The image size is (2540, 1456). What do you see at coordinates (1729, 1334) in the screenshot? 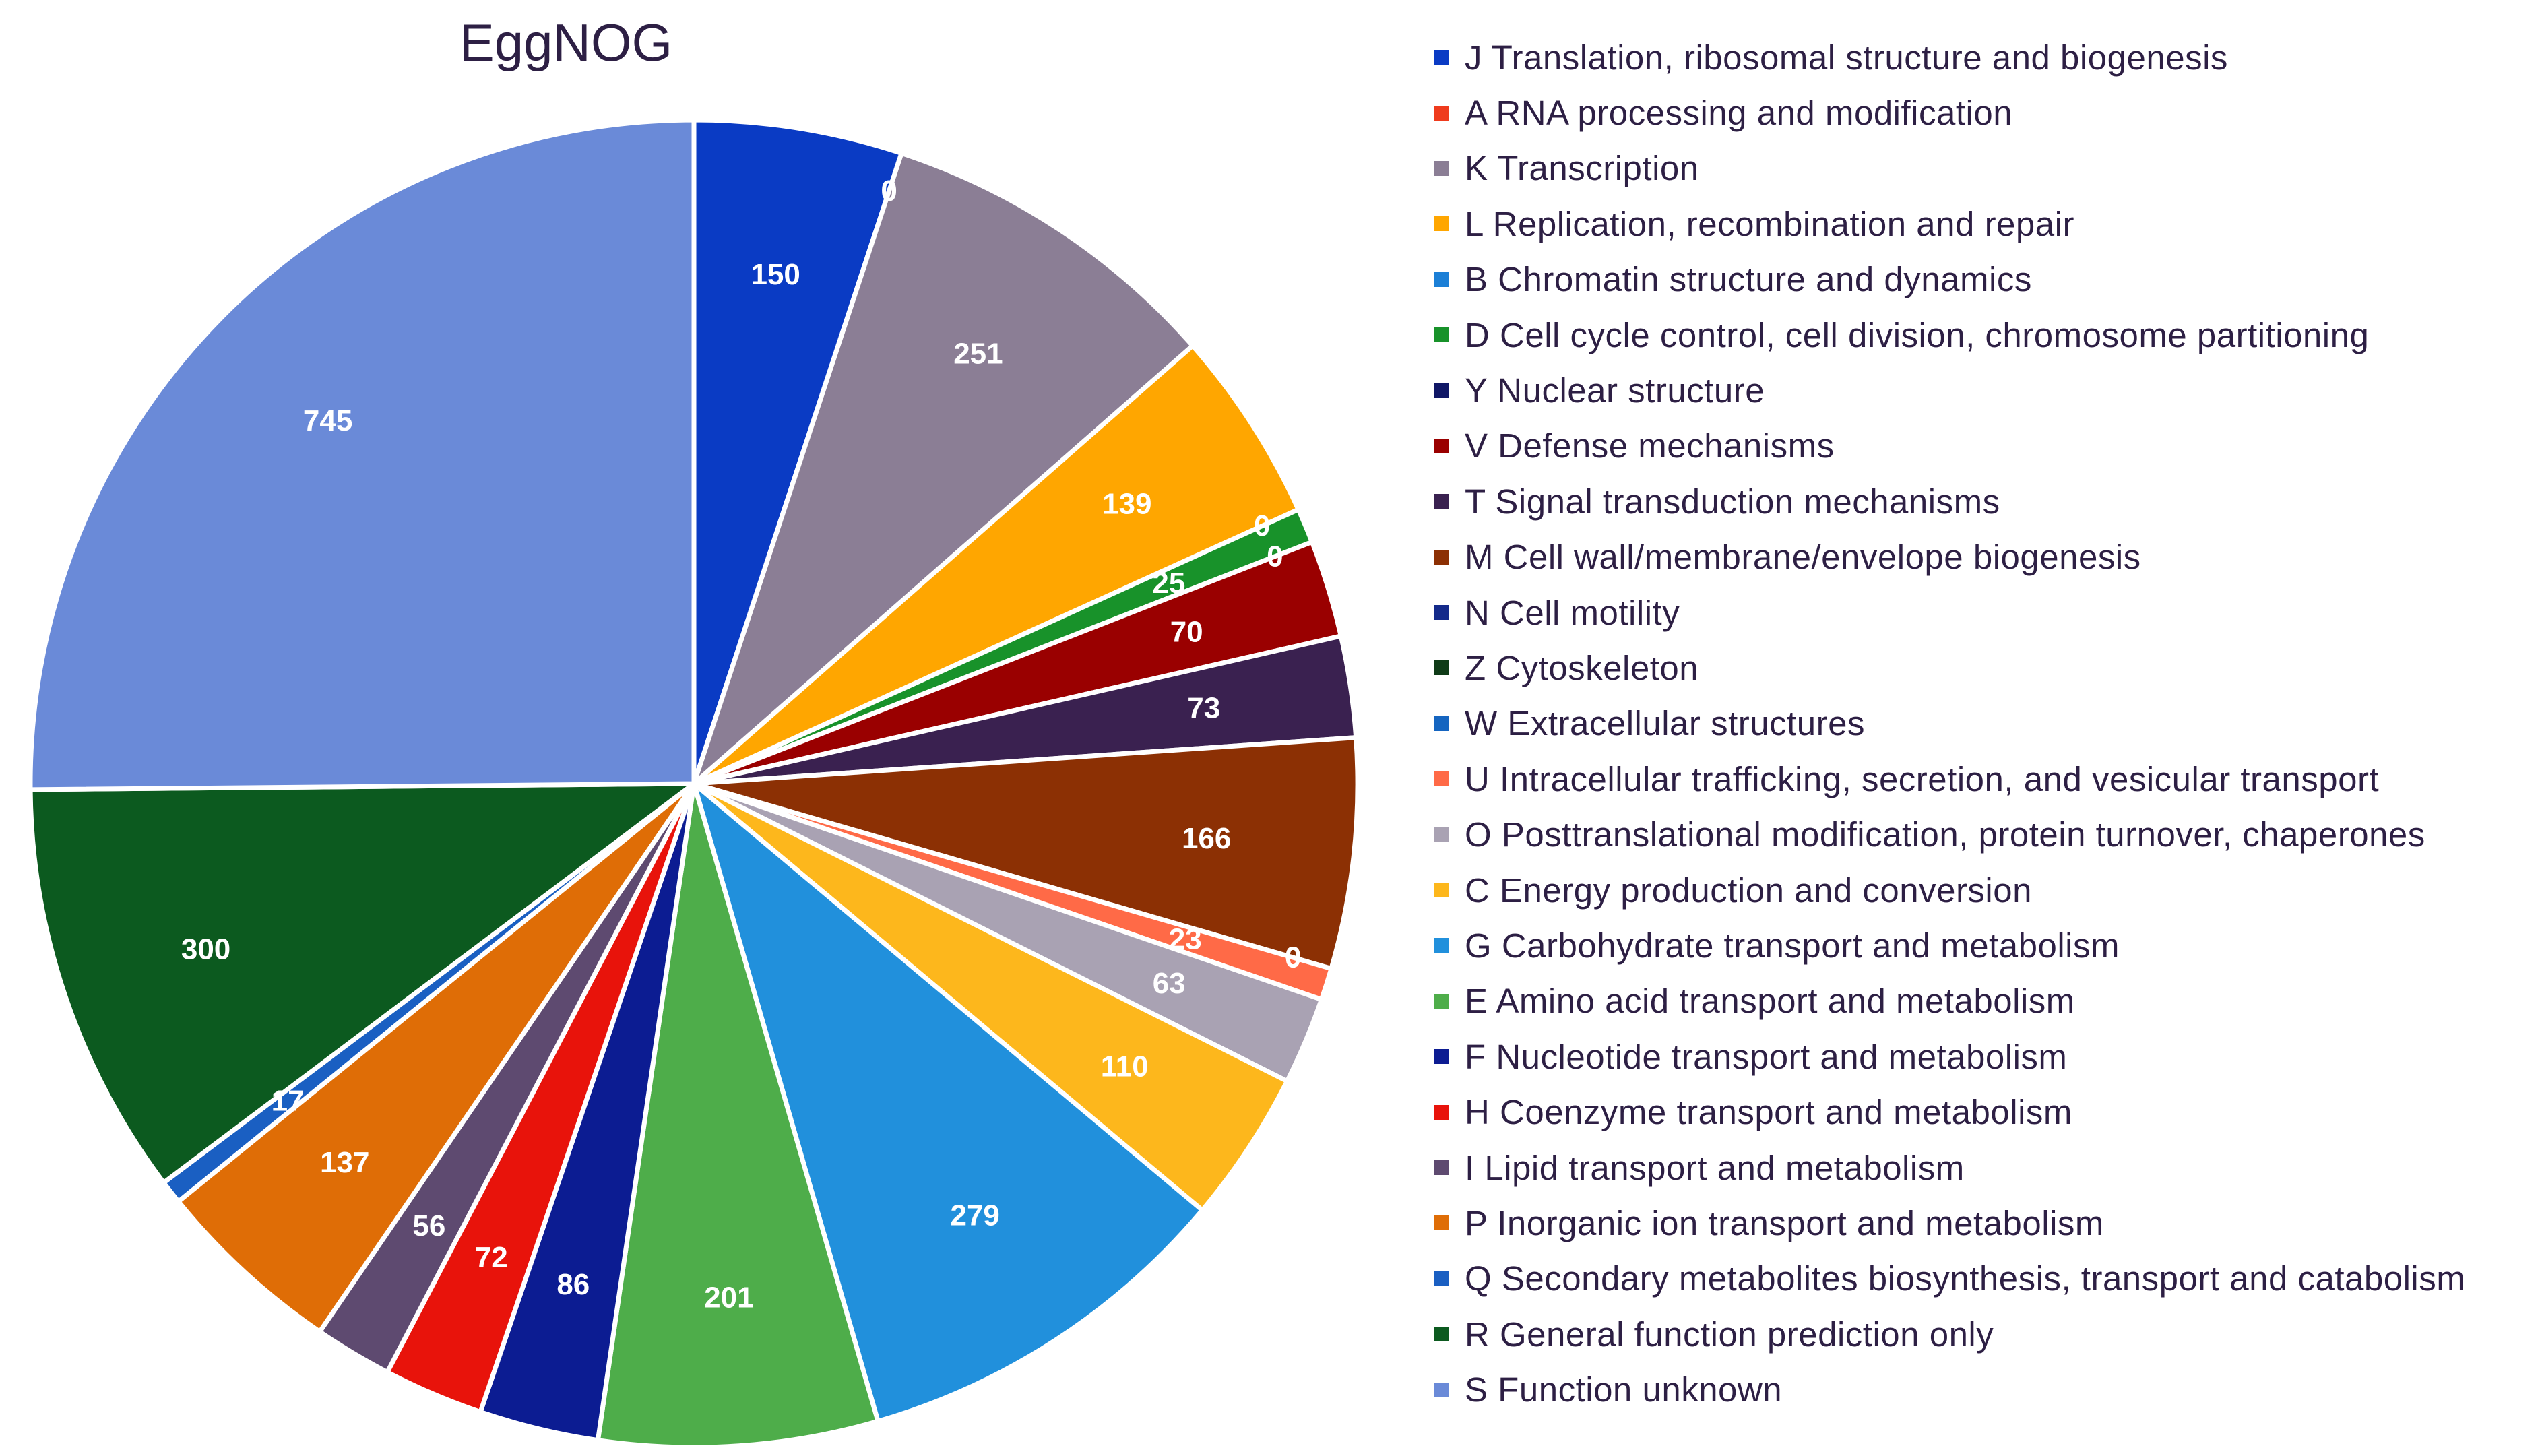
I see `legend-label: R General function prediction only` at bounding box center [1729, 1334].